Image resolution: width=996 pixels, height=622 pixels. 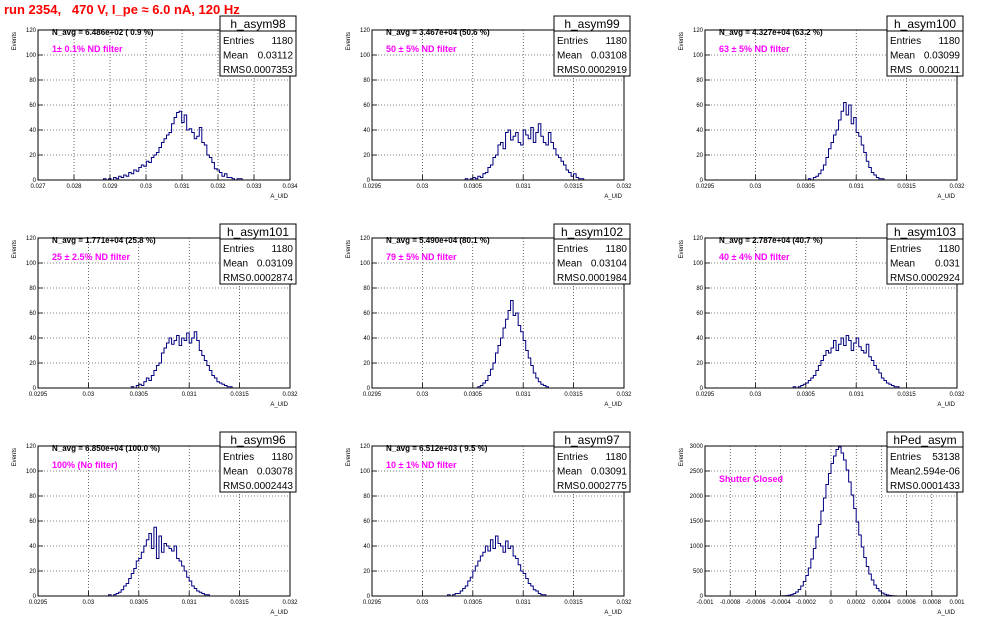 What do you see at coordinates (924, 440) in the screenshot?
I see `stats-title: hPed_asym` at bounding box center [924, 440].